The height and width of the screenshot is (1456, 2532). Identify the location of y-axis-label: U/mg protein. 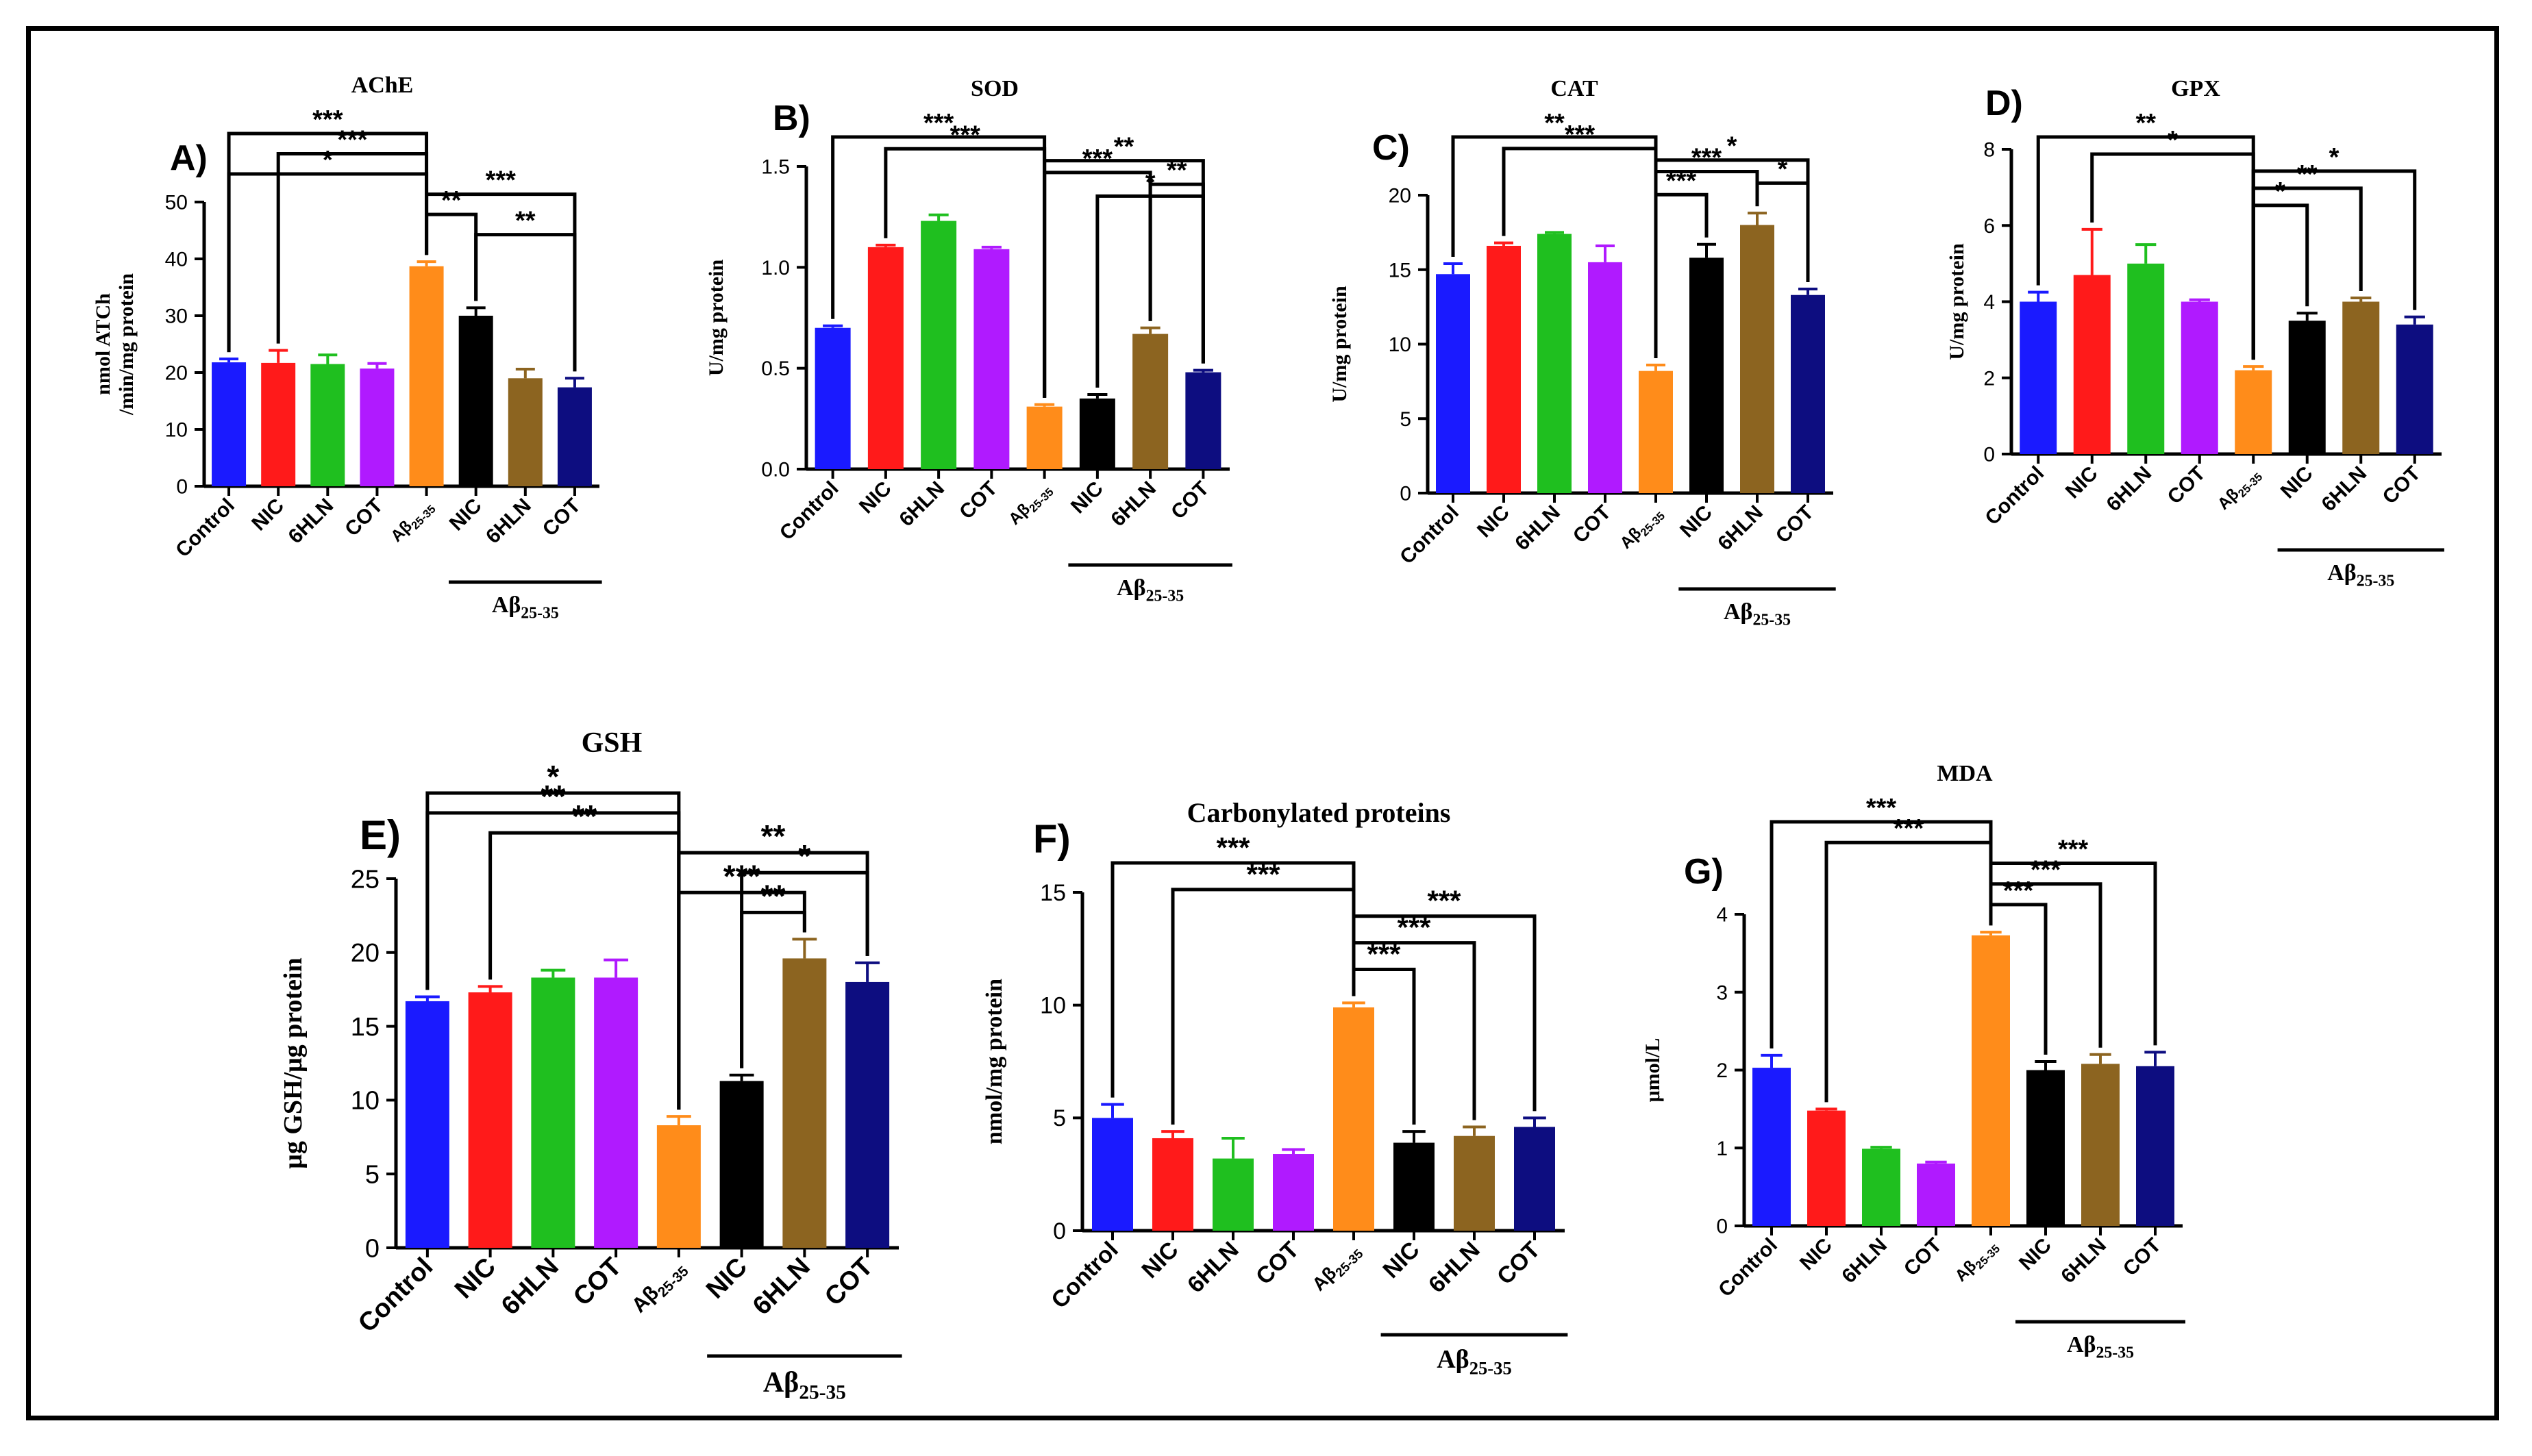
(1957, 301).